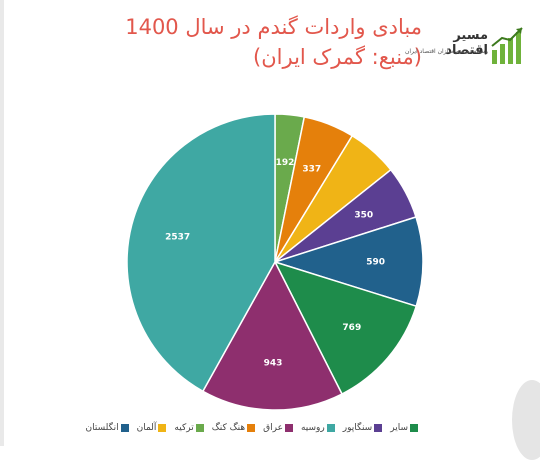 The image size is (540, 460). I want to click on legend-label: روسیه, so click(313, 428).